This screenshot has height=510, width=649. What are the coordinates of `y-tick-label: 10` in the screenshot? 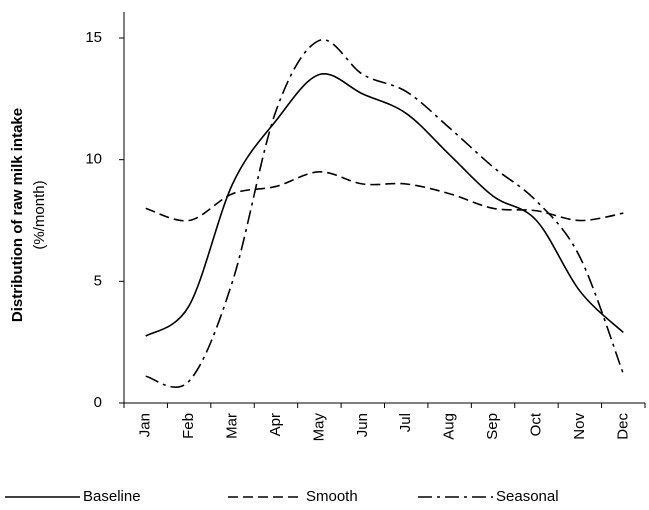 It's located at (93, 159).